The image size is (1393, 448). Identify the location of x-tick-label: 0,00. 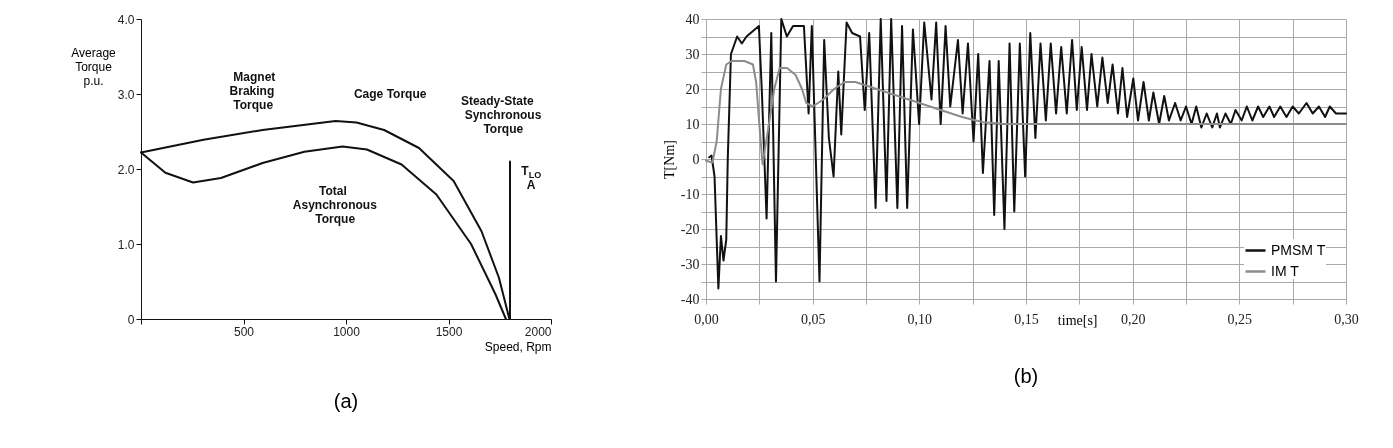
(706, 319).